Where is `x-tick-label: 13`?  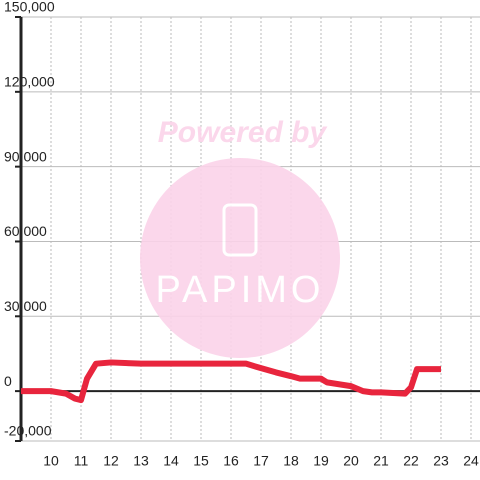
x-tick-label: 13 is located at coordinates (141, 461).